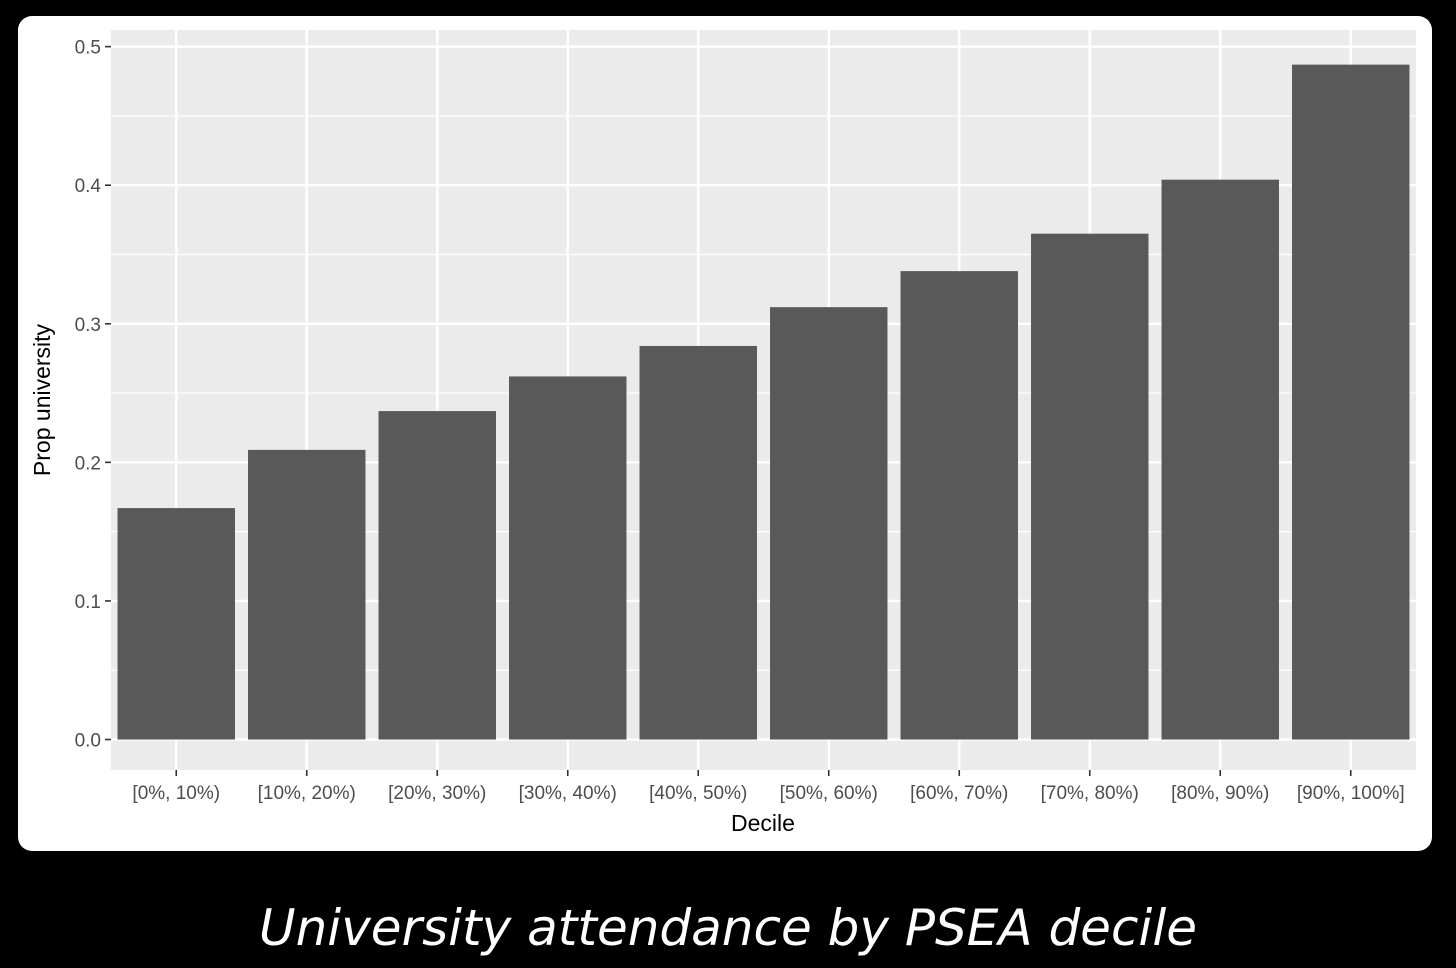 The width and height of the screenshot is (1456, 968). Describe the element at coordinates (88, 325) in the screenshot. I see `y-tick-label: 0.3` at that location.